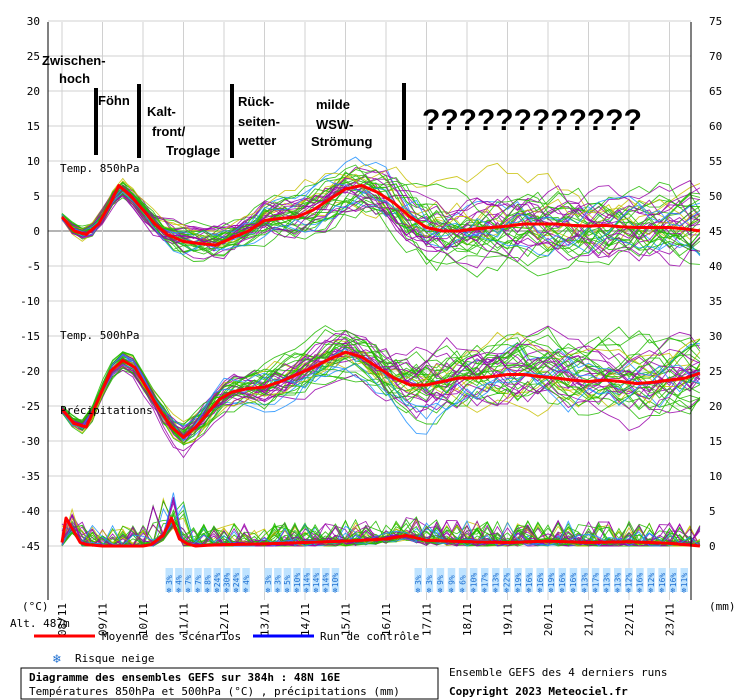 This screenshot has width=740, height=700. What do you see at coordinates (381, 531) in the screenshot?
I see `ensemble-member-line-precip` at bounding box center [381, 531].